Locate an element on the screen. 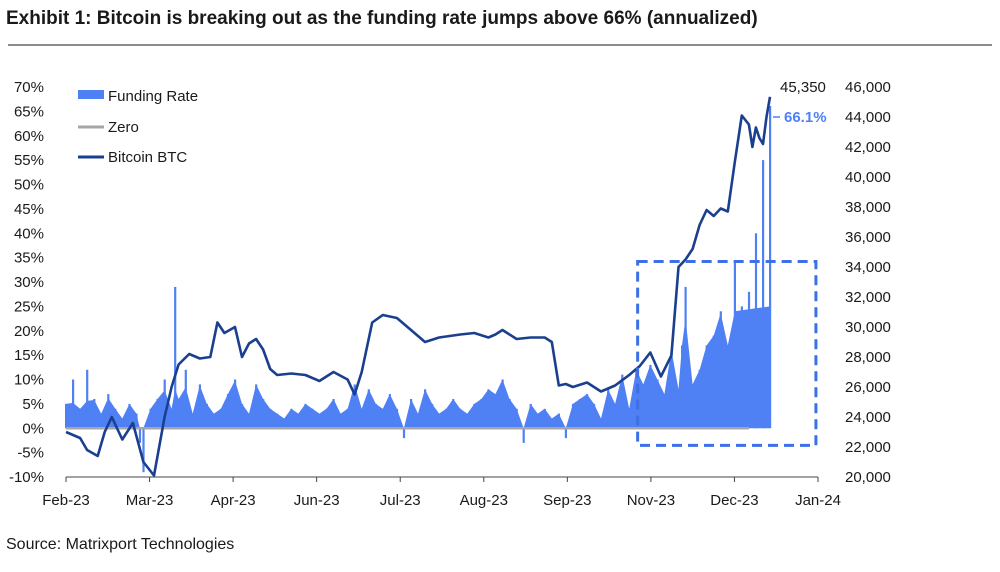  x-tick-label: Dec-23 is located at coordinates (734, 500).